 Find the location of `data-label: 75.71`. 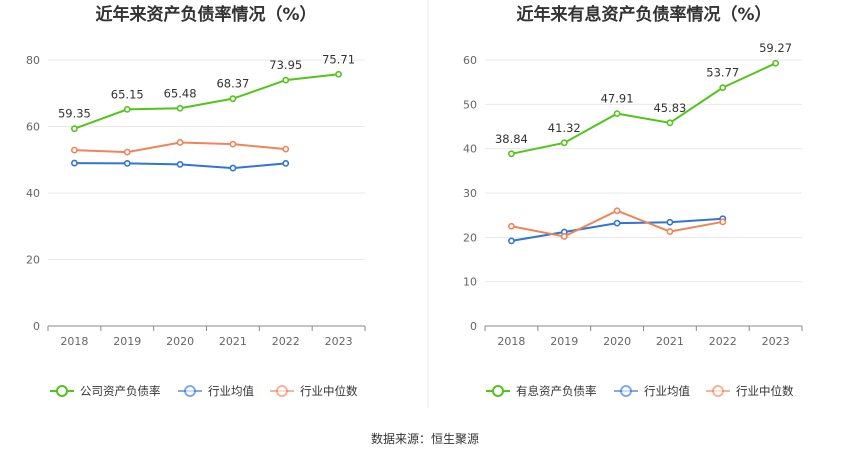

data-label: 75.71 is located at coordinates (338, 59).